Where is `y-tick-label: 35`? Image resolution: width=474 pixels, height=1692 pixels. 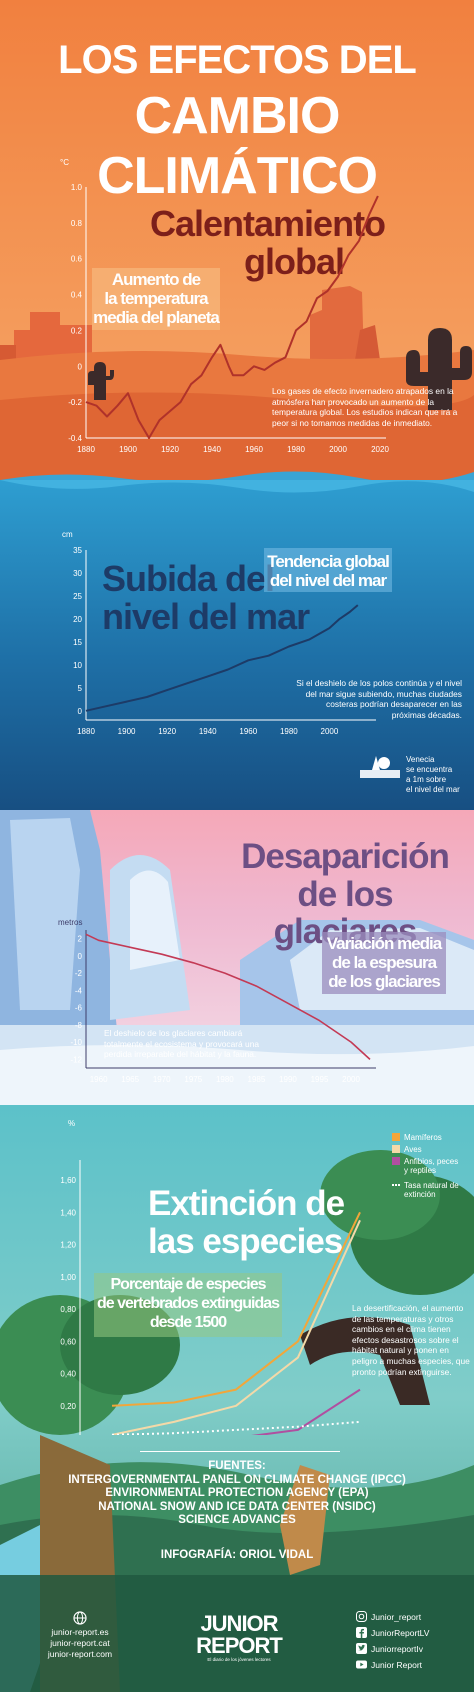 y-tick-label: 35 is located at coordinates (77, 550).